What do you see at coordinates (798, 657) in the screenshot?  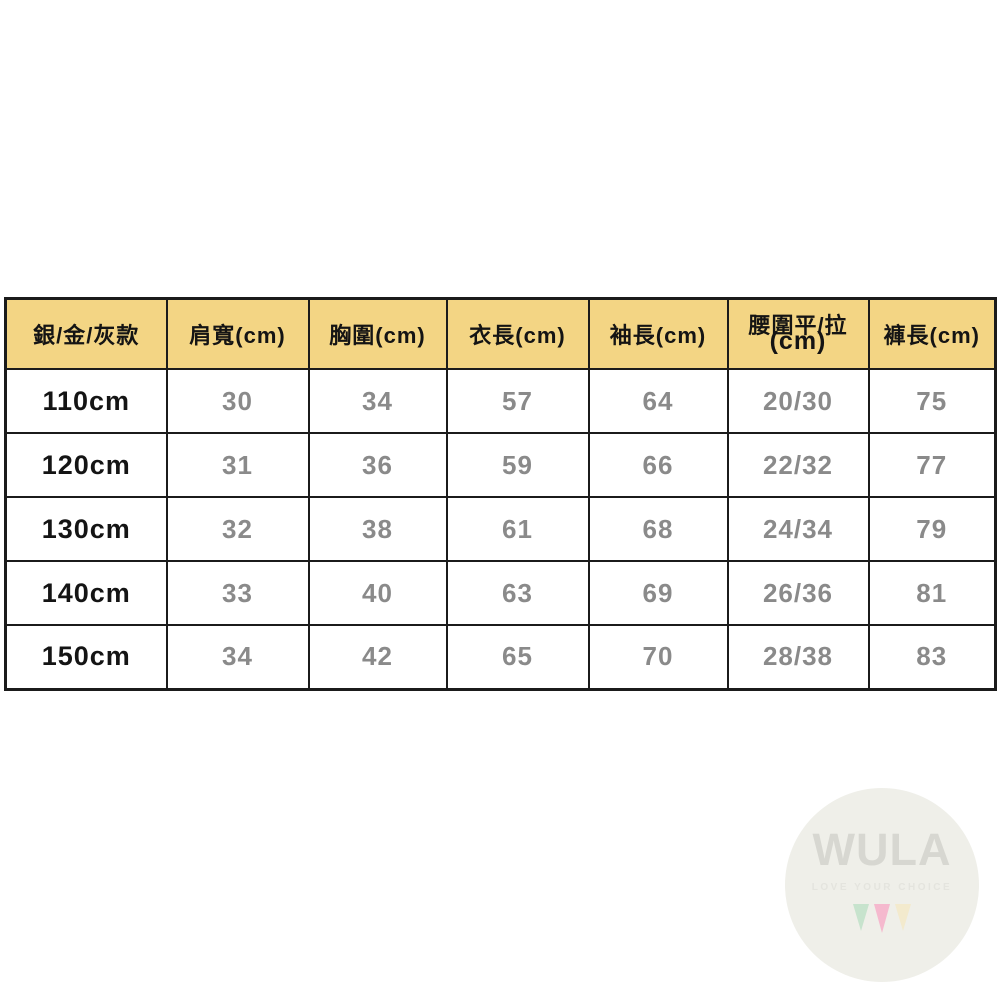 I see `value-cell: 28/38` at bounding box center [798, 657].